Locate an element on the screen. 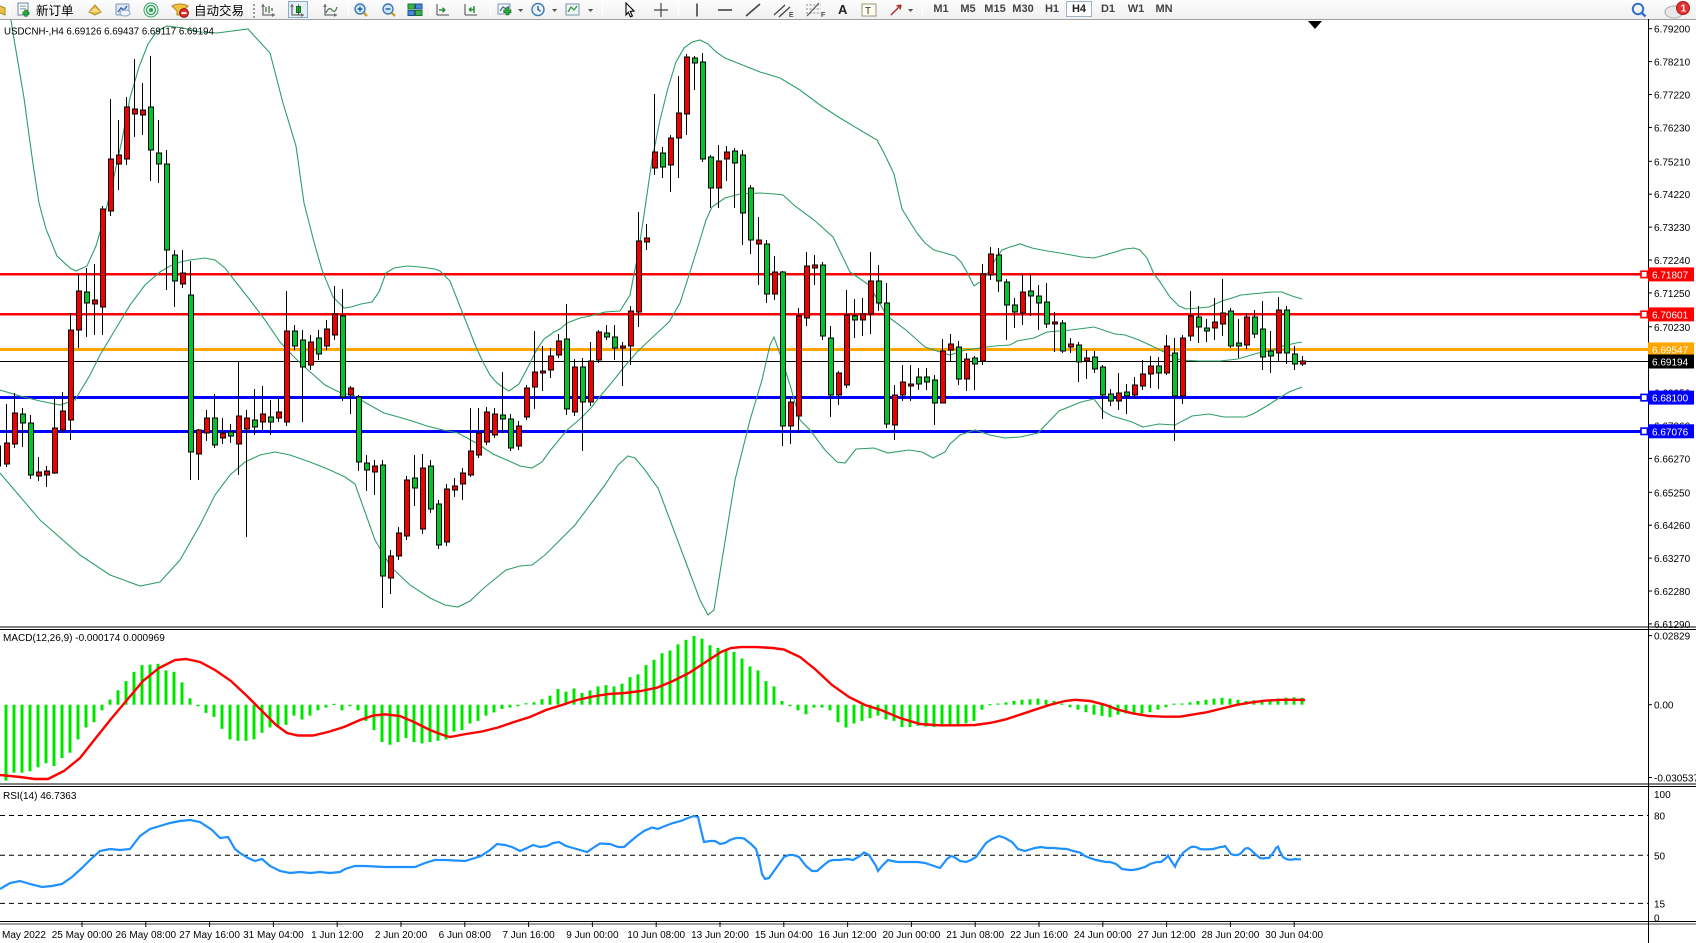  svg-text: -0.030537 is located at coordinates (1675, 779).